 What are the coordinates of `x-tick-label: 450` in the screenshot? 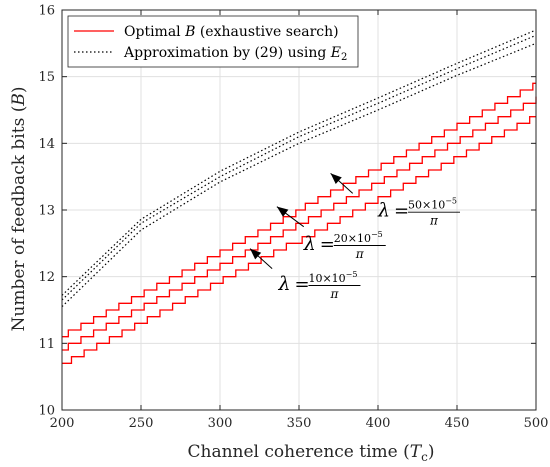 It's located at (457, 423).